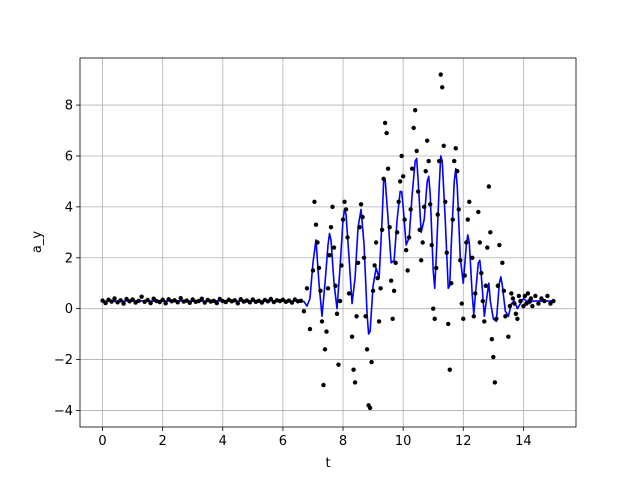 The width and height of the screenshot is (640, 480). Describe the element at coordinates (63, 360) in the screenshot. I see `y-tick-label: −2` at that location.